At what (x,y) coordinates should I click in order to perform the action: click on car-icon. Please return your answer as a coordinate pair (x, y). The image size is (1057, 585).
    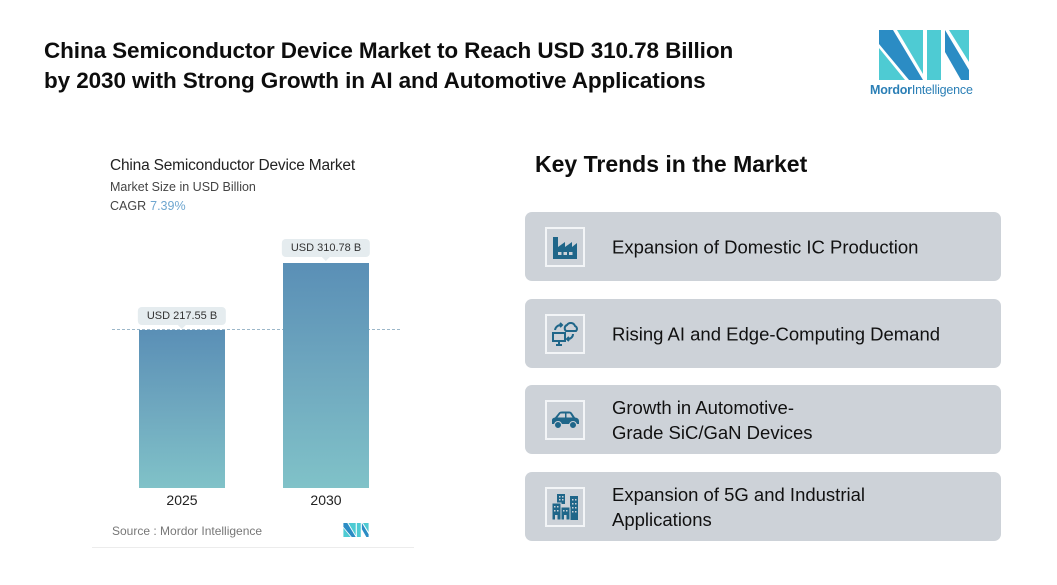
    Looking at the image, I should click on (565, 420).